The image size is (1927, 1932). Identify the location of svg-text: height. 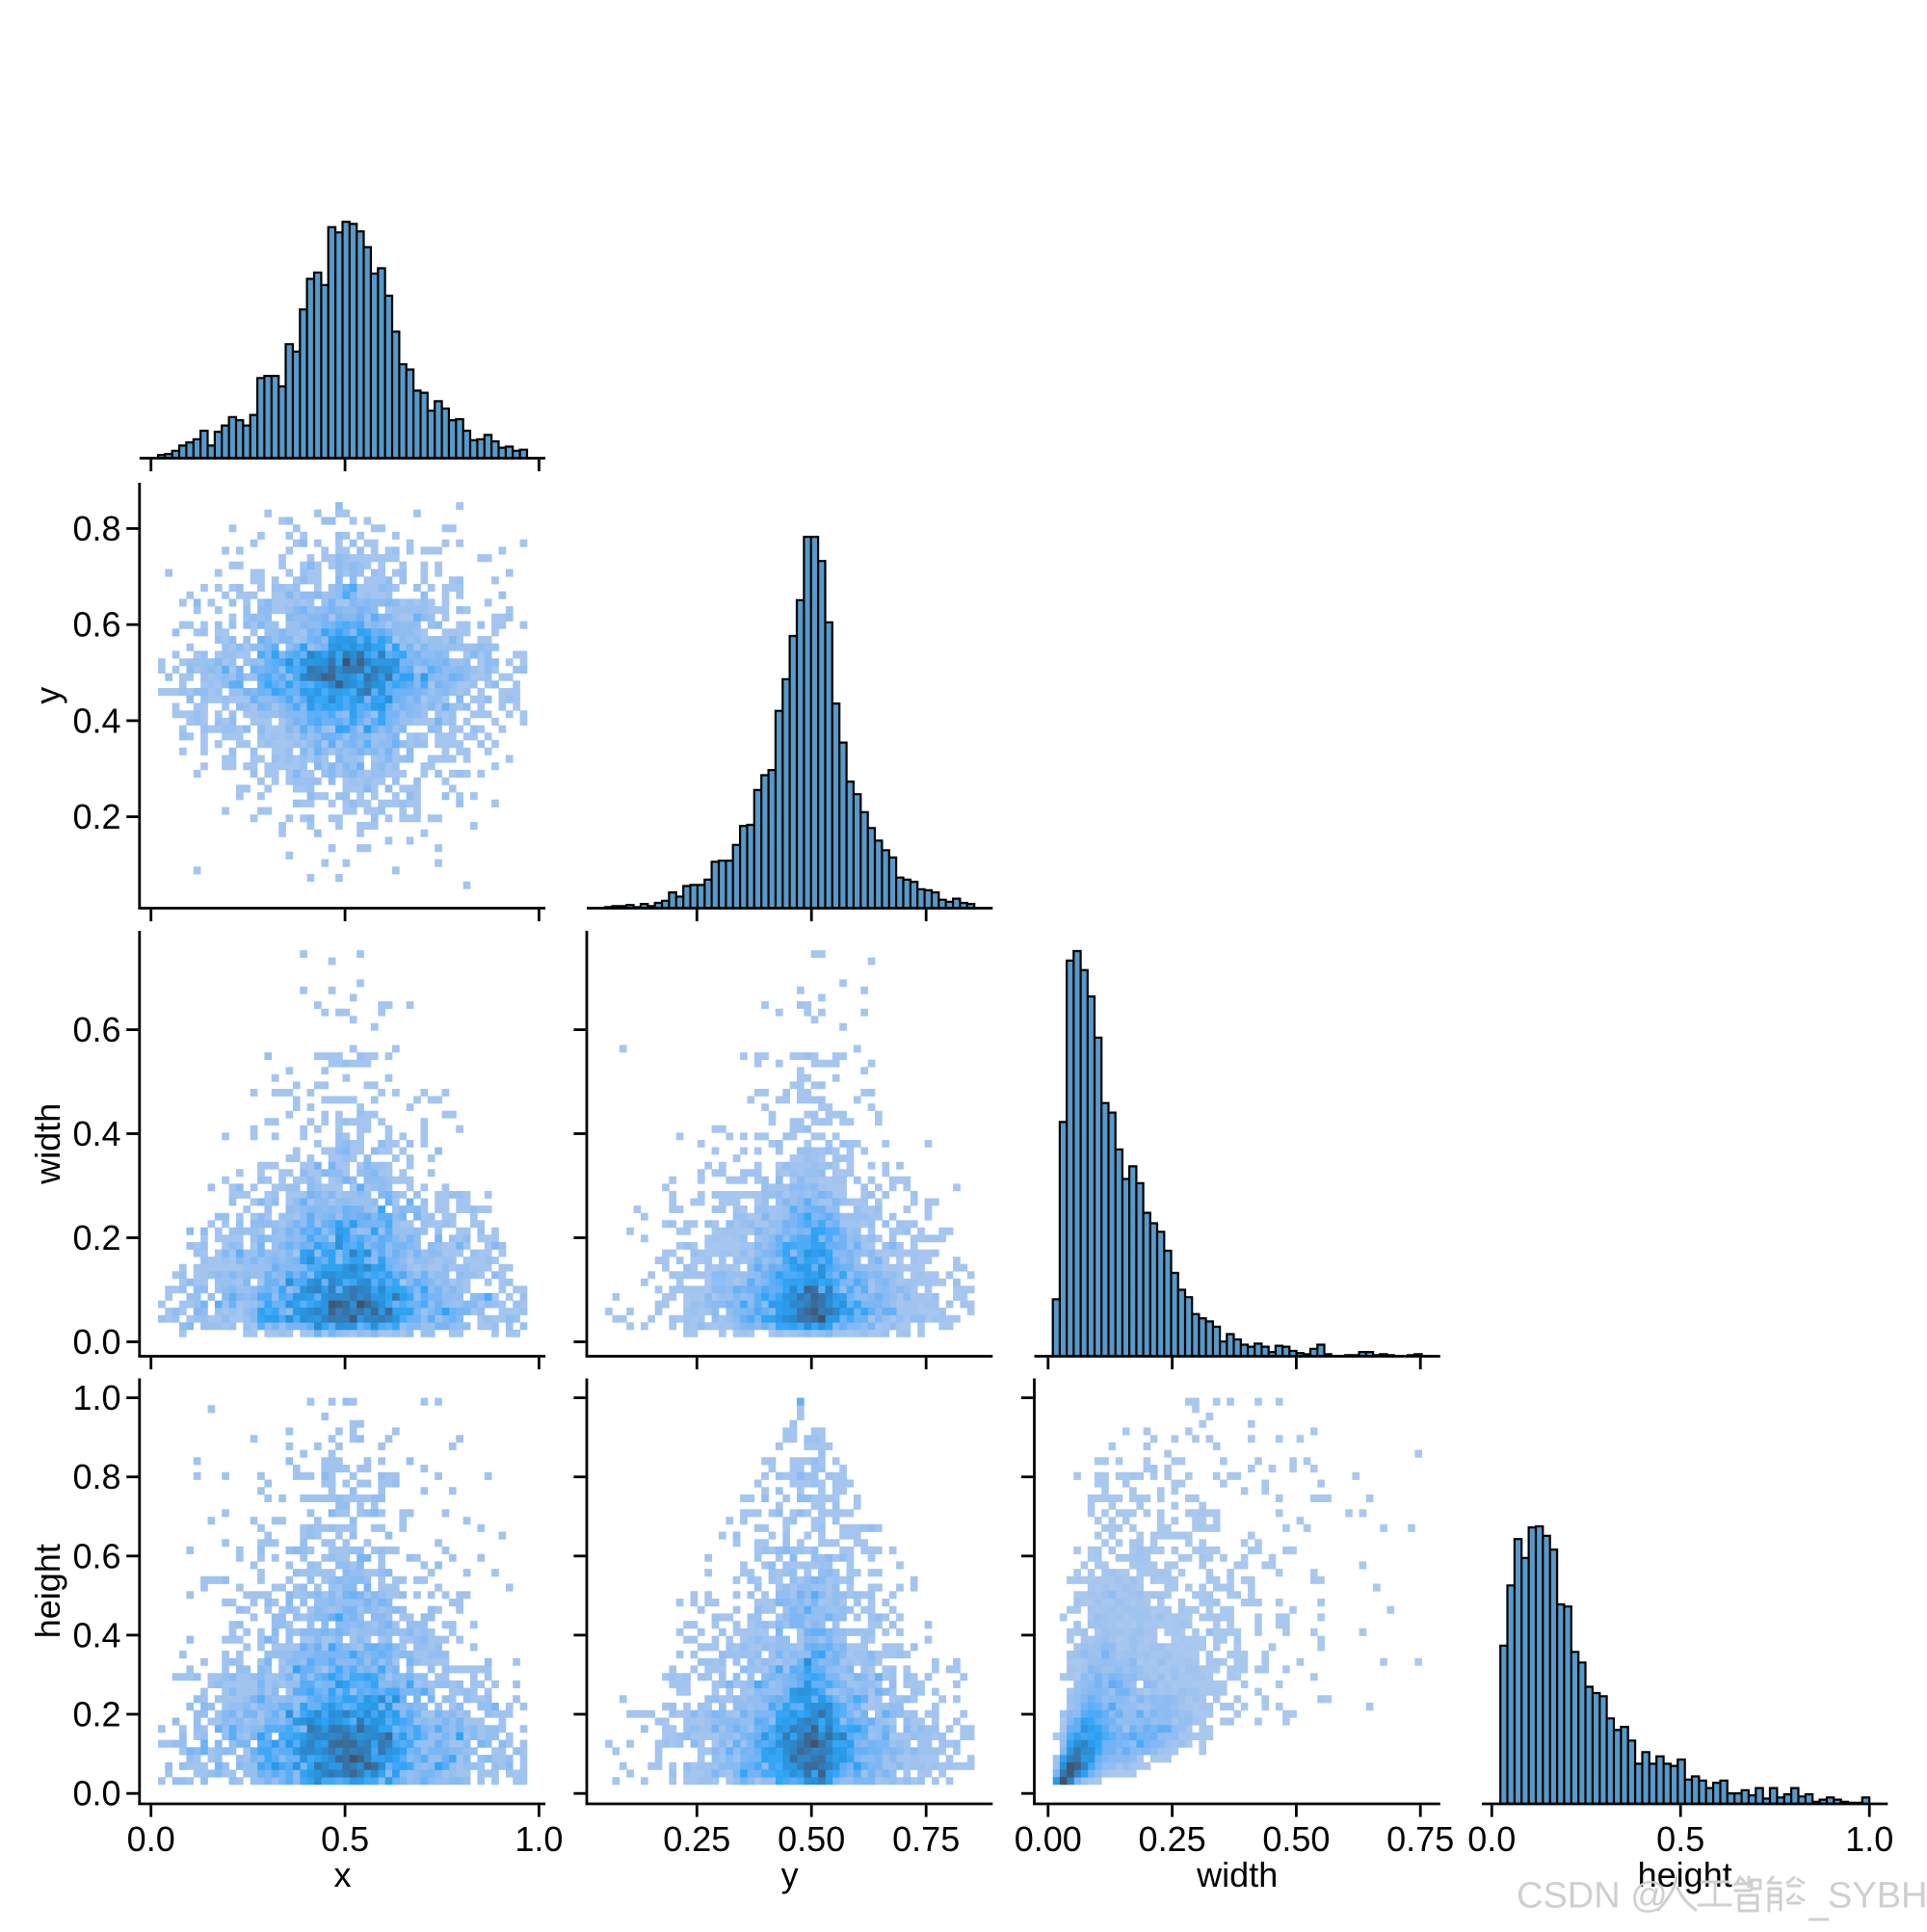
(47, 1591).